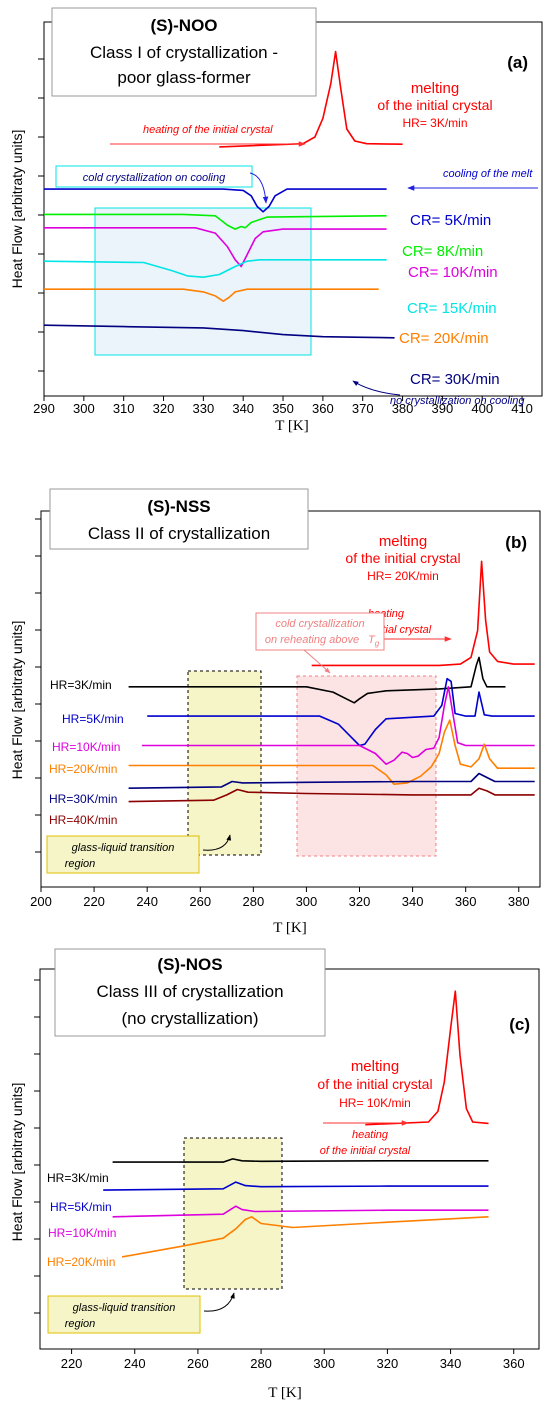 The image size is (550, 1413). What do you see at coordinates (291, 426) in the screenshot?
I see `panel-a-xlabel: T [K]` at bounding box center [291, 426].